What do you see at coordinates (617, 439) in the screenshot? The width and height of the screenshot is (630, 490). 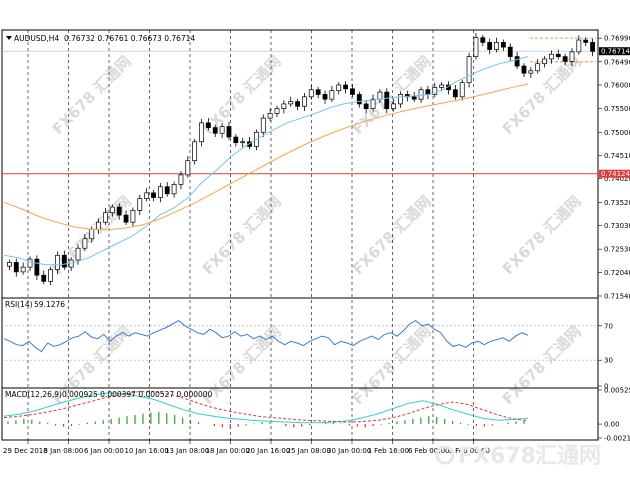 I see `macd-tick-label: -0.002146` at bounding box center [617, 439].